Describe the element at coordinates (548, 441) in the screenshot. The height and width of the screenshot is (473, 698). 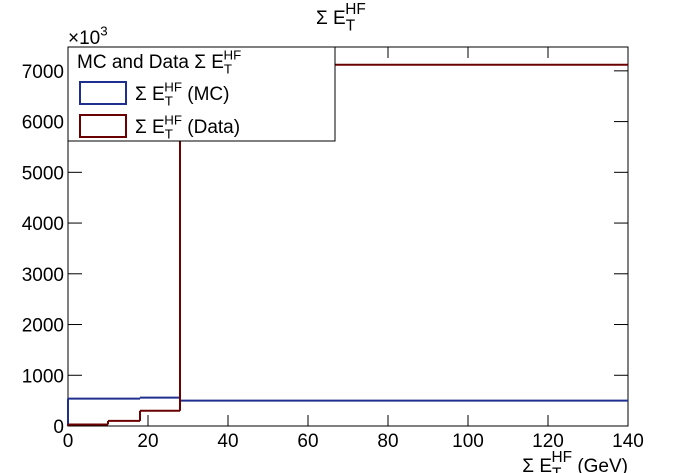
I see `x-tick-label: 120` at that location.